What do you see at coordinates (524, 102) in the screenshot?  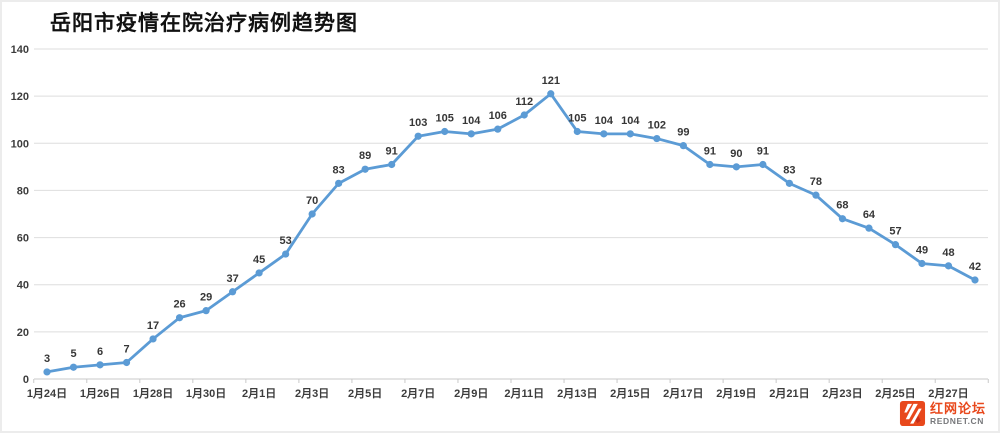 I see `data-label: 112` at bounding box center [524, 102].